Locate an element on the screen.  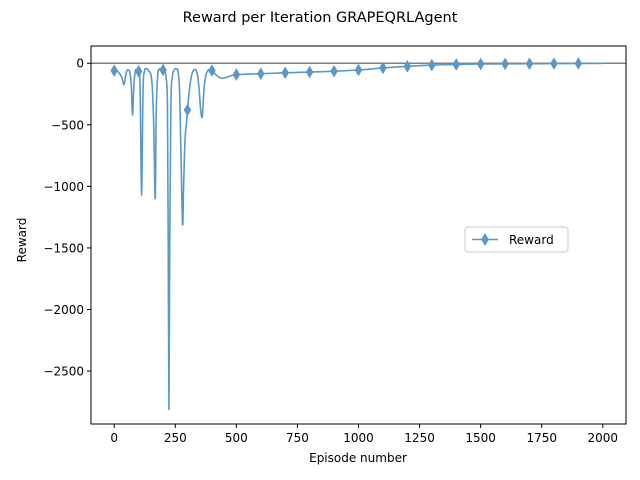
y-axis: 0 −500 −1000 −1500 −2000 −2500 is located at coordinates (67, 218).